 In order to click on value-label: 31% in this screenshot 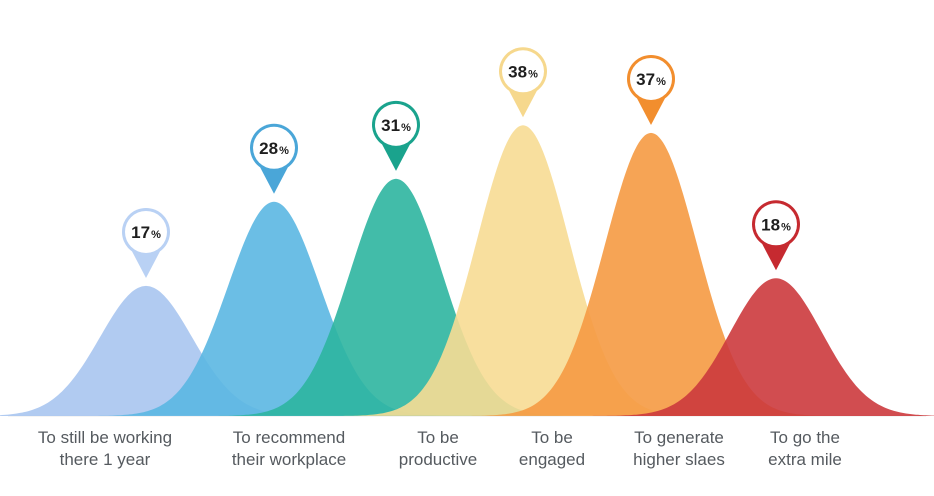, I will do `click(396, 125)`.